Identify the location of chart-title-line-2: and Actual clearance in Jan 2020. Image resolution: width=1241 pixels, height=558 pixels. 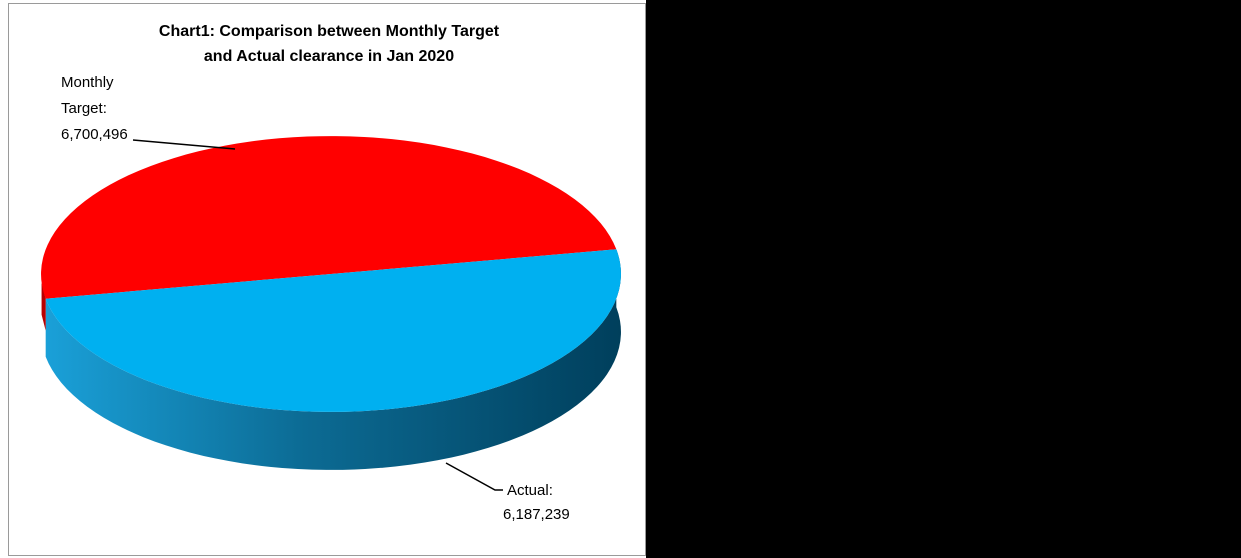
(329, 56).